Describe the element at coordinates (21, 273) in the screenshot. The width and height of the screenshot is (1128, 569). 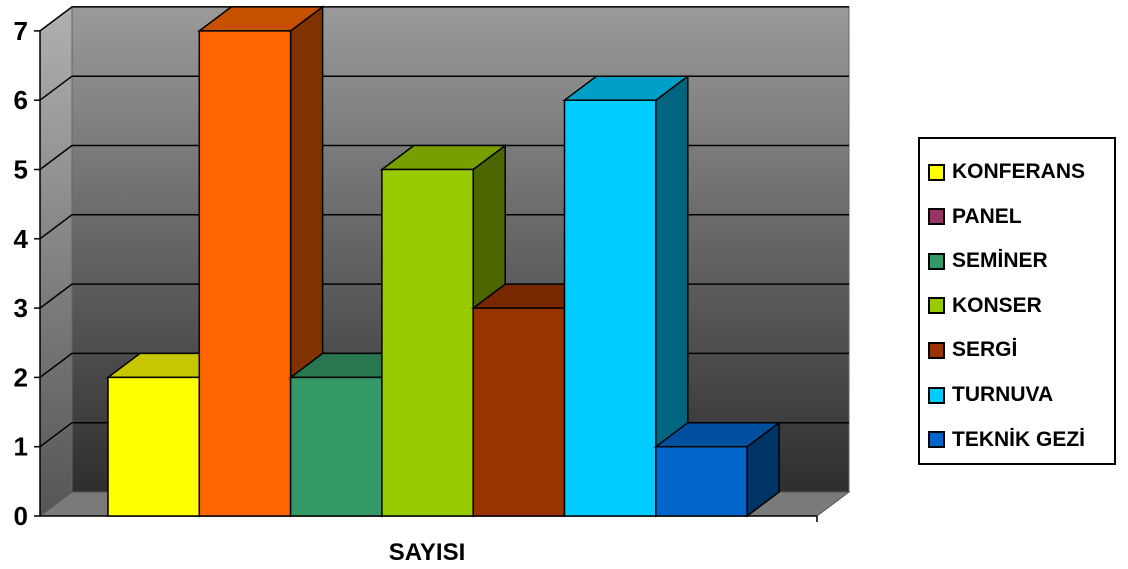
I see `y-tick-labels: 0 1 2 3 4 5 6 7` at that location.